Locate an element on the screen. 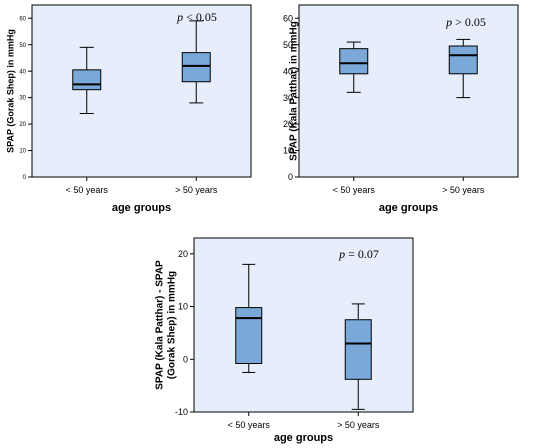 This screenshot has width=550, height=448. p-value-annotation: p > 0.05 is located at coordinates (465, 22).